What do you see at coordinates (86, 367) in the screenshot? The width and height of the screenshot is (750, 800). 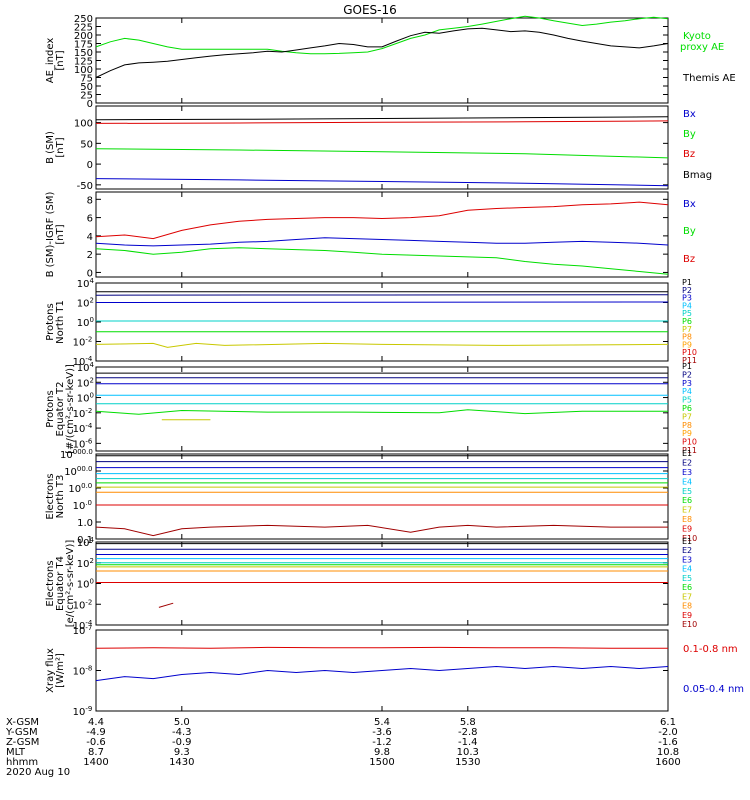 I see `y-tick-label: 104` at bounding box center [86, 367].